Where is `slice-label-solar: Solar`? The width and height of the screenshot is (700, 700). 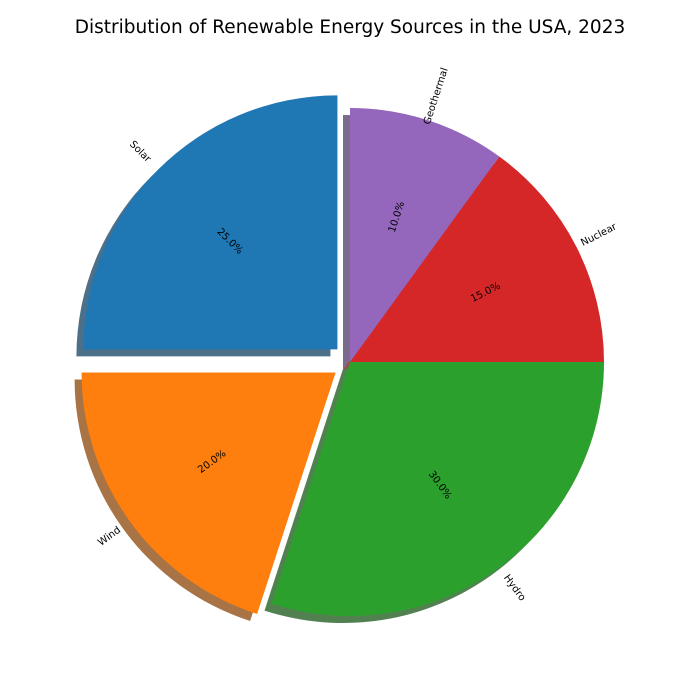
slice-label-solar: Solar is located at coordinates (140, 152).